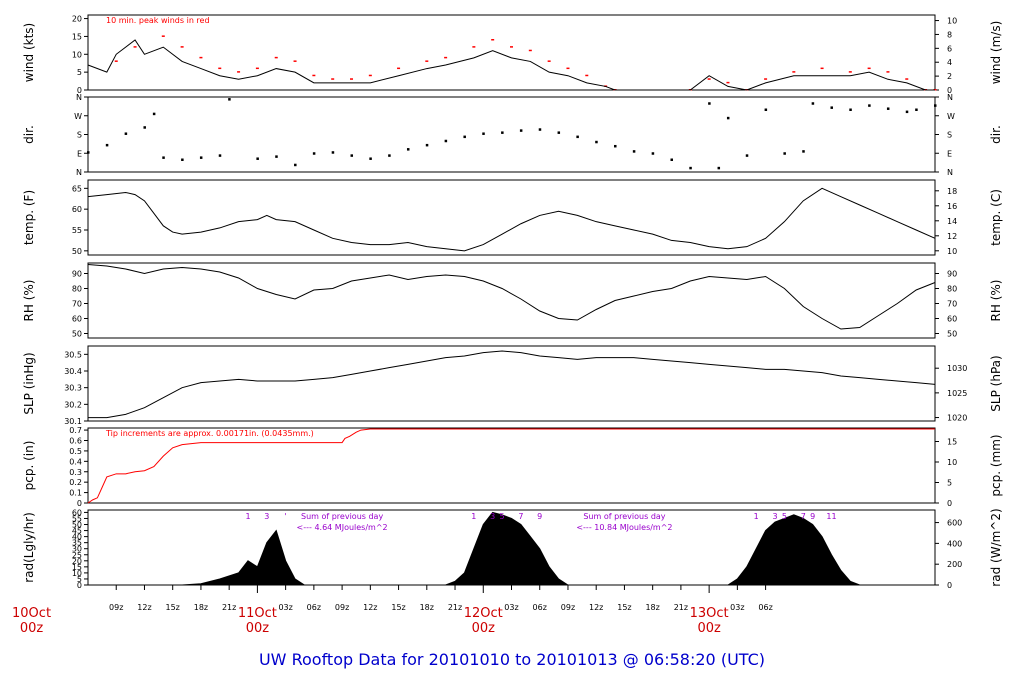 The image size is (1024, 700). I want to click on ylabel-left-temp: temp. (F), so click(29, 217).